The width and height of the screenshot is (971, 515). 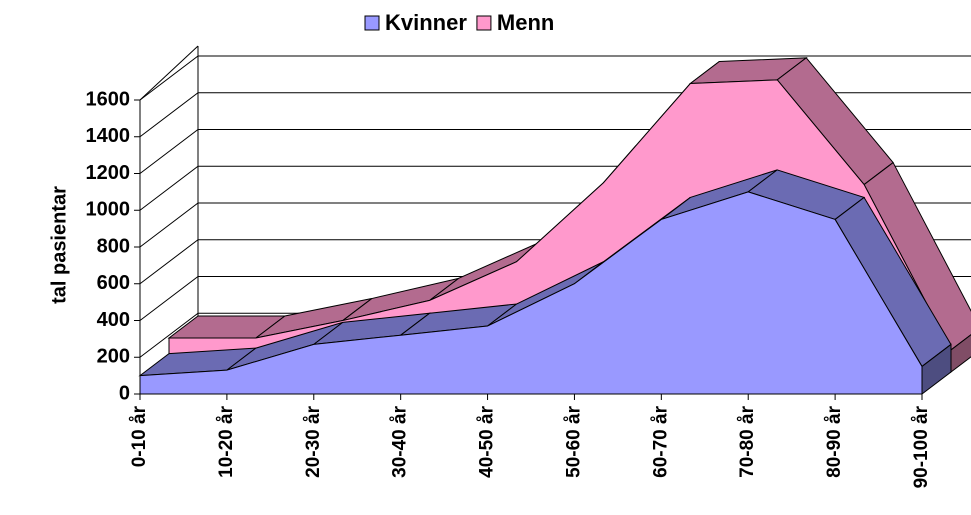 I want to click on x-tick-label: 70-80 år, so click(x=747, y=441).